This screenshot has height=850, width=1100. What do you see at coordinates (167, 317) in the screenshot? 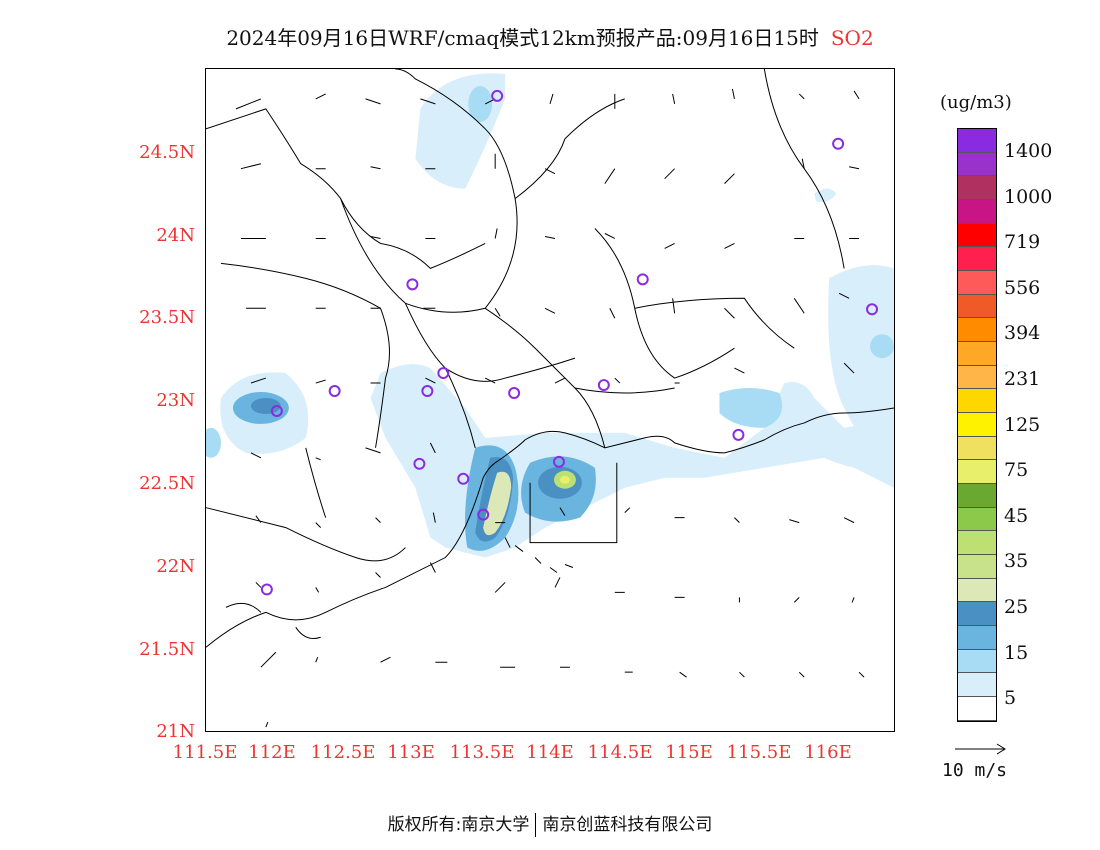
I see `y-tick-label: 23.5N` at bounding box center [167, 317].